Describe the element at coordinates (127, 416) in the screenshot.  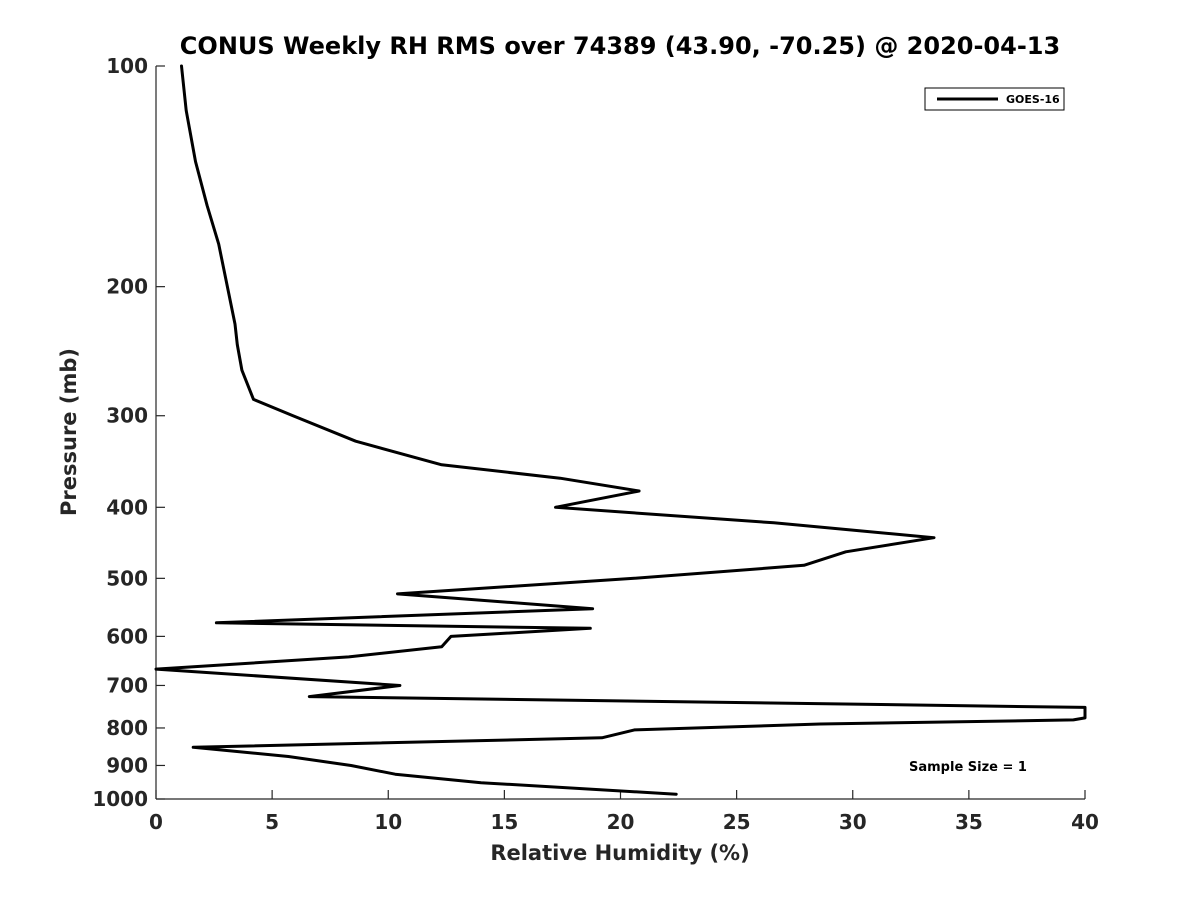
I see `y-tick-label: 300` at that location.